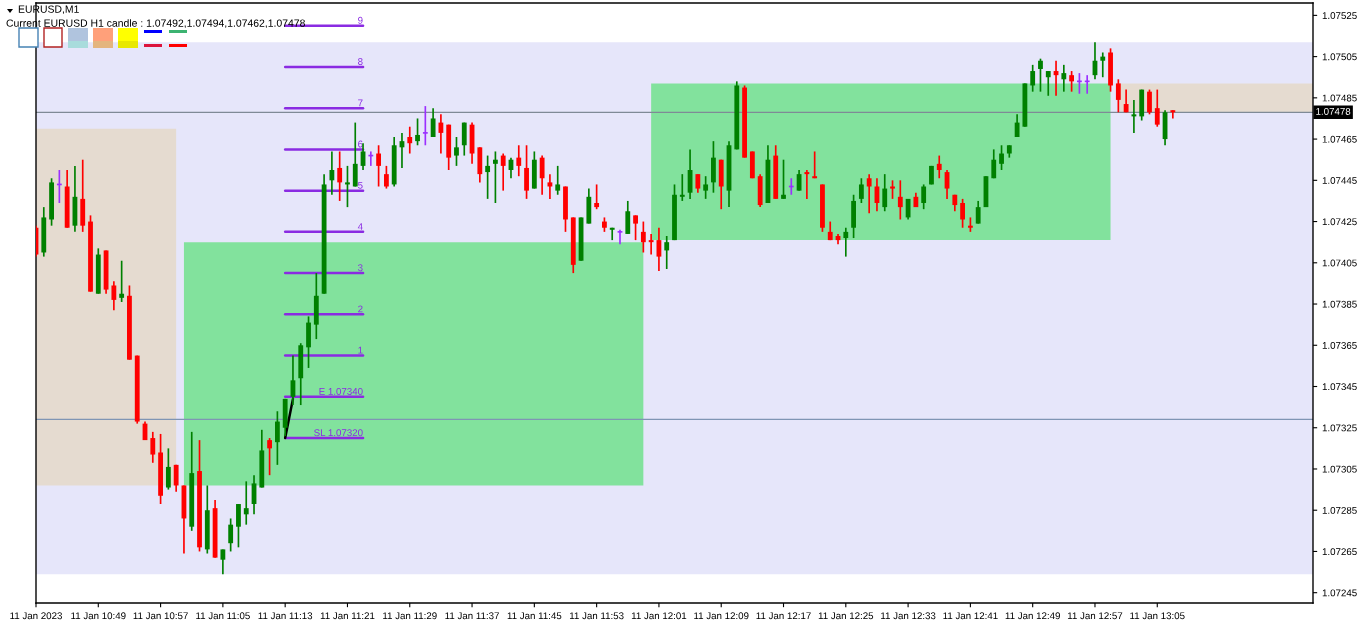 This screenshot has width=1362, height=624. Describe the element at coordinates (1339, 263) in the screenshot. I see `y-tick-label: 1.07405` at that location.